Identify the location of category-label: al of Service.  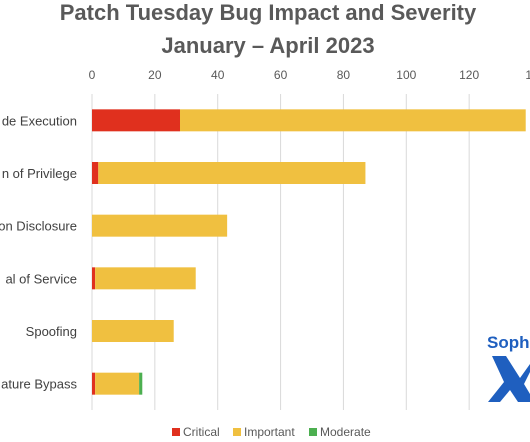
(41, 278).